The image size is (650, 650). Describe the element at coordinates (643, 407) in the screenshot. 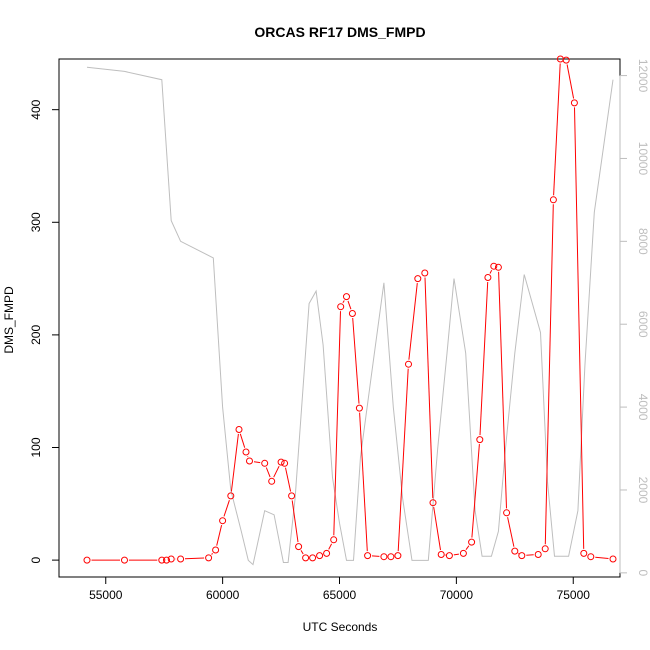

I see `y2-tick-label: 4000` at that location.